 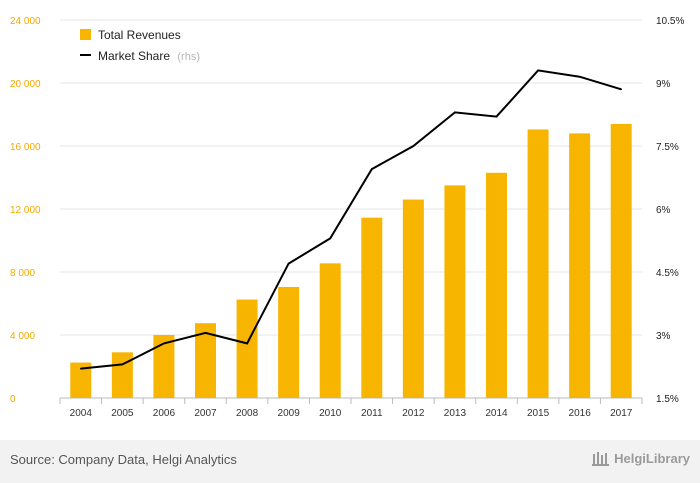 I want to click on right-tick-label: 7.5%, so click(x=667, y=147).